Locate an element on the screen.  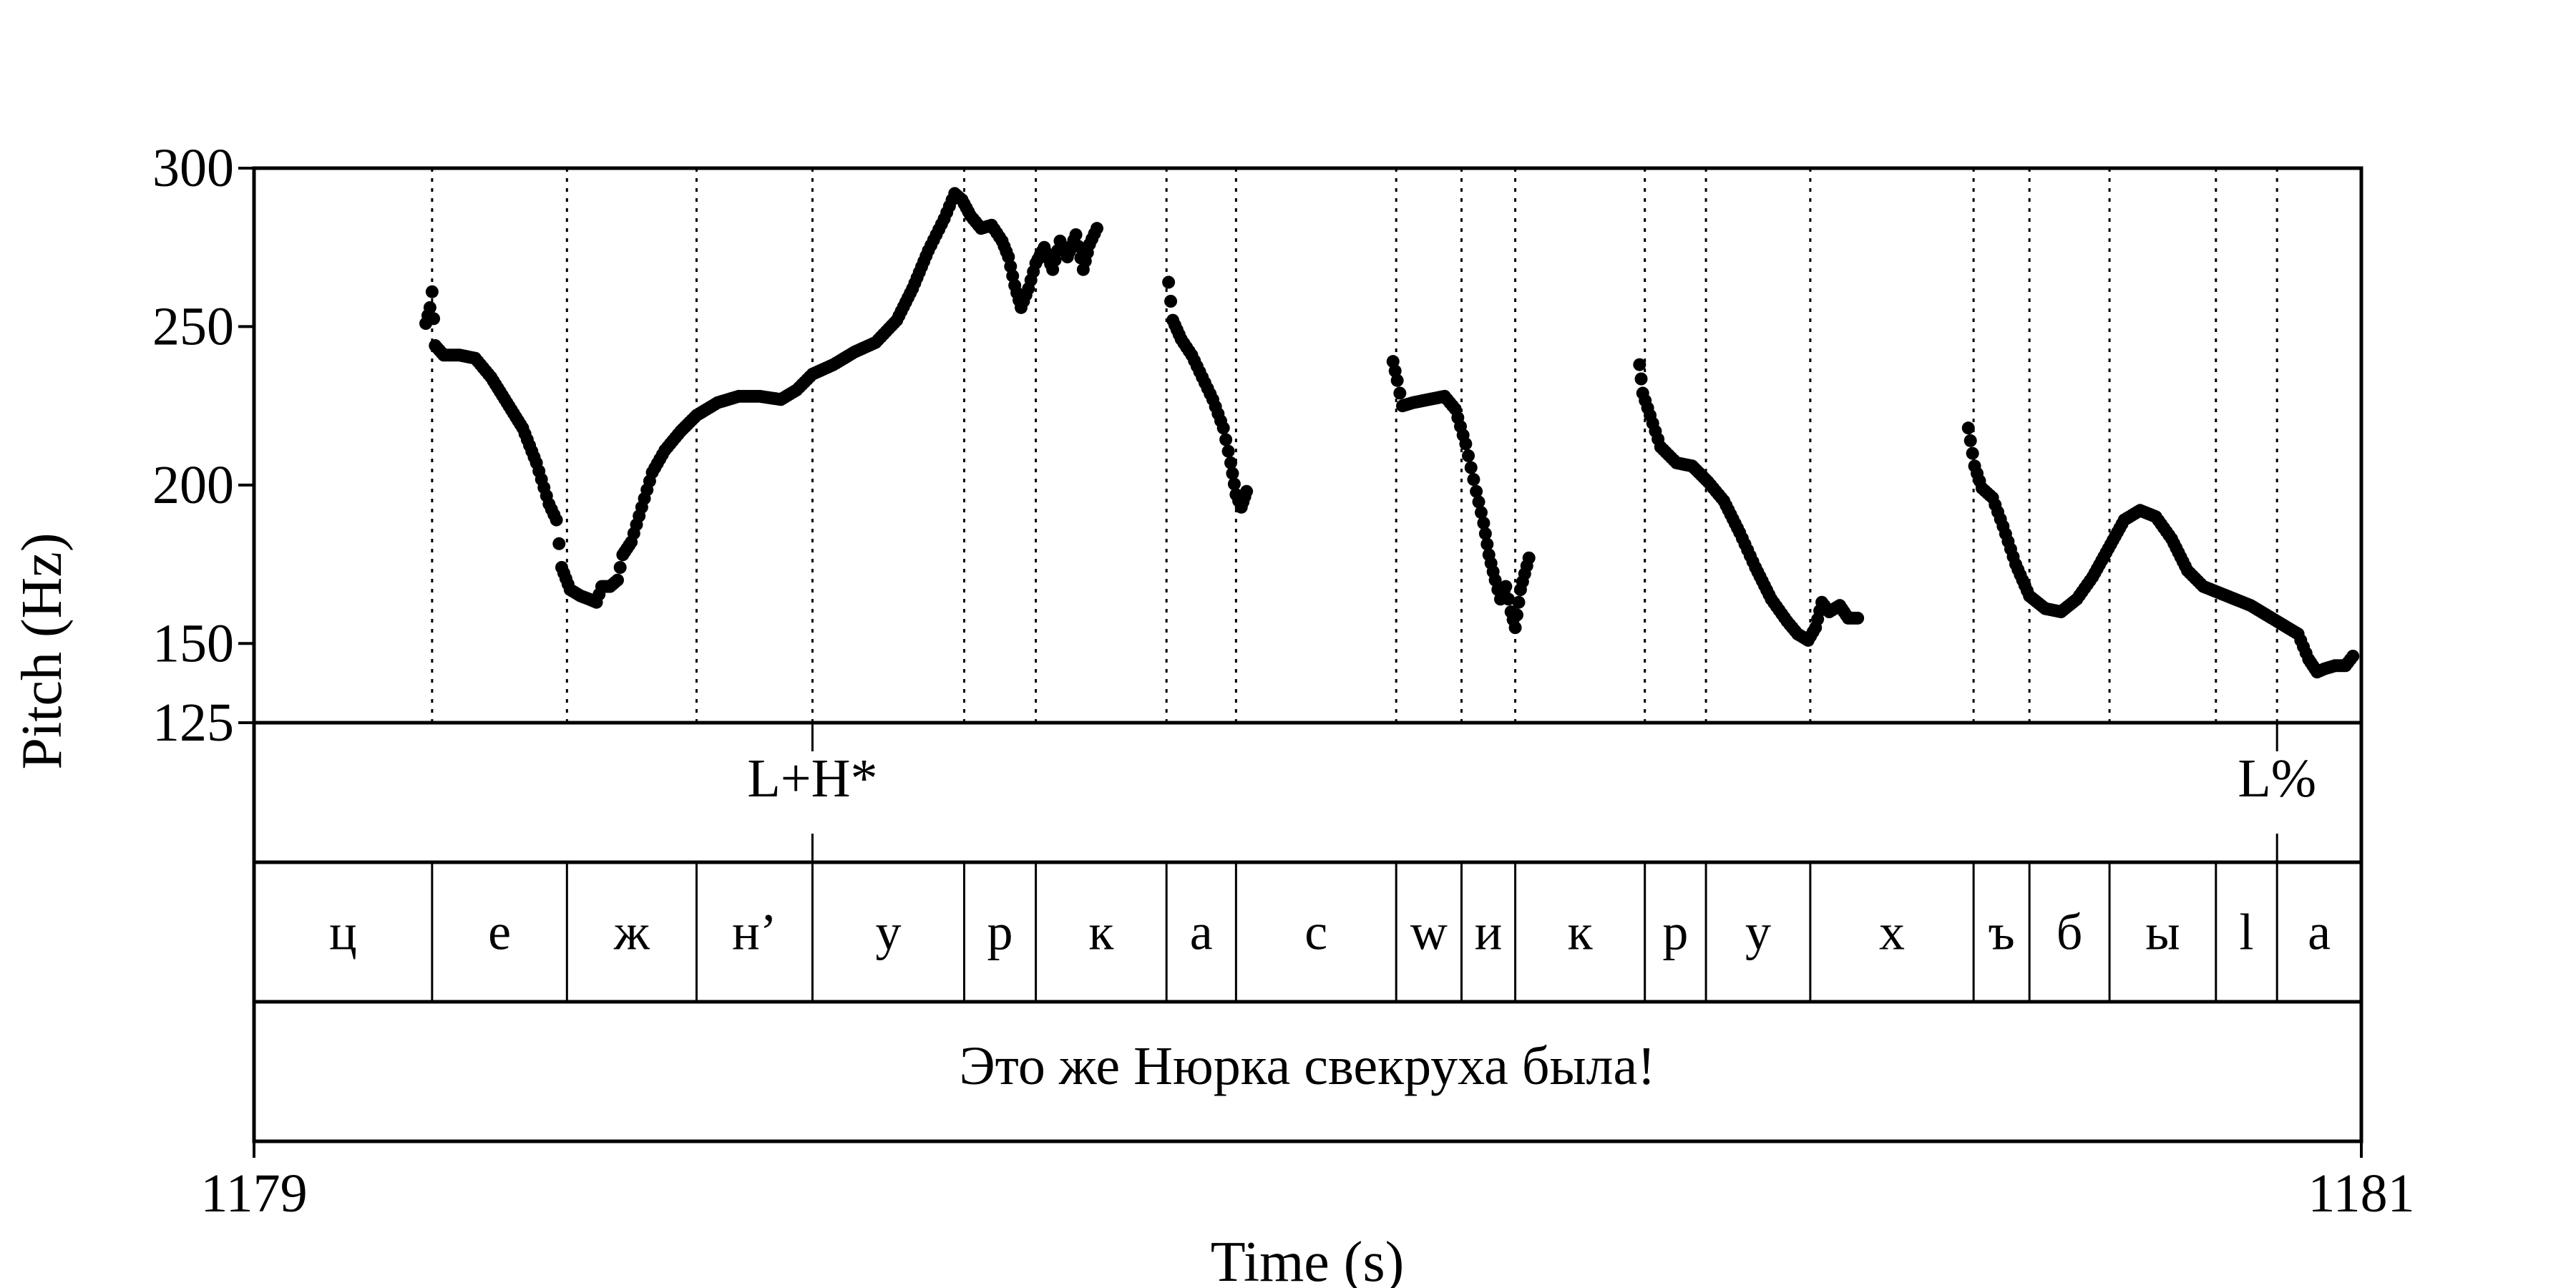
y-tick-label: 125 is located at coordinates (193, 723).